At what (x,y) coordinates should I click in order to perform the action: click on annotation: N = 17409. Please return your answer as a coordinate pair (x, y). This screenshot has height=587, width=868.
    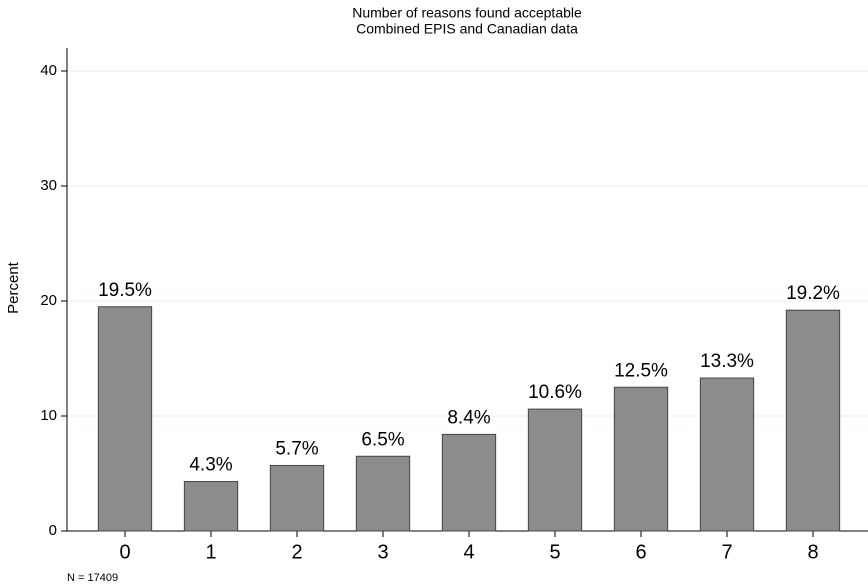
    Looking at the image, I should click on (92, 578).